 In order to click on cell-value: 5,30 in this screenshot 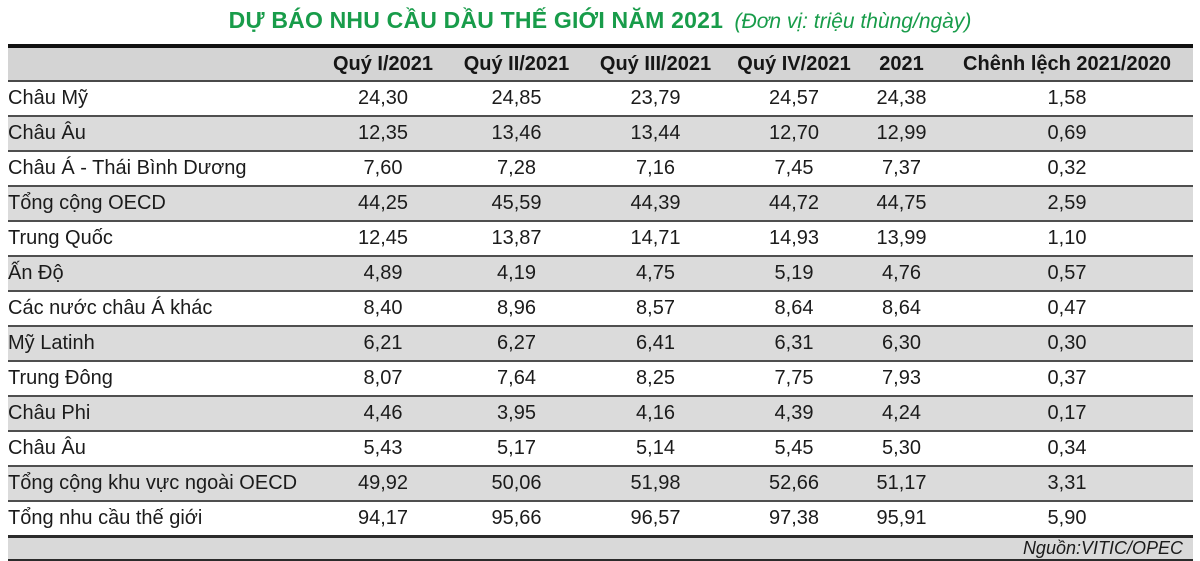, I will do `click(901, 449)`.